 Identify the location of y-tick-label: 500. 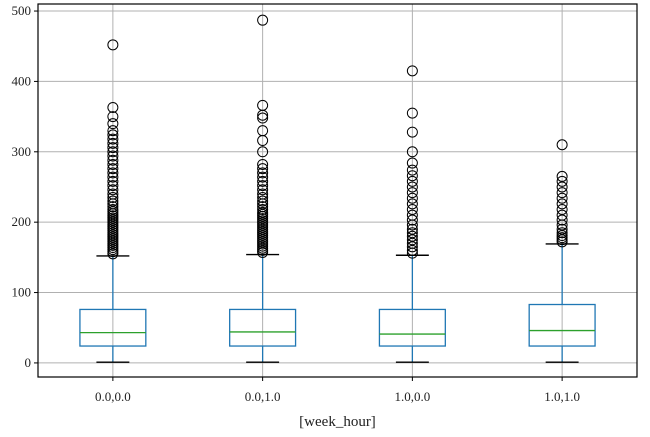
(22, 10).